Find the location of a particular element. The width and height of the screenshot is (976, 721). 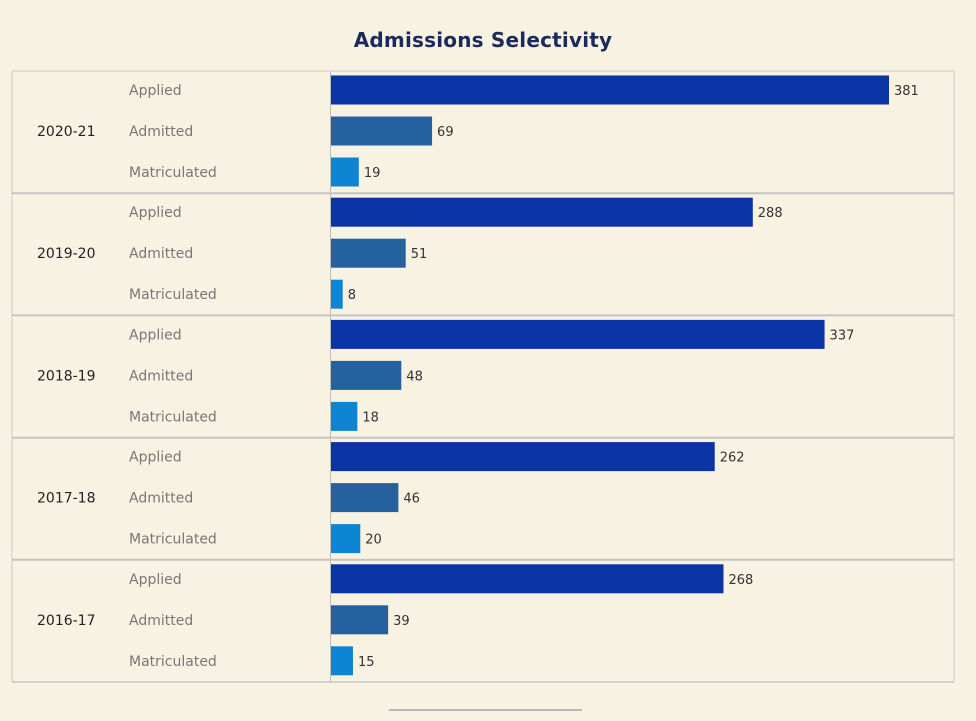

year-label: 2017-18 is located at coordinates (66, 499).